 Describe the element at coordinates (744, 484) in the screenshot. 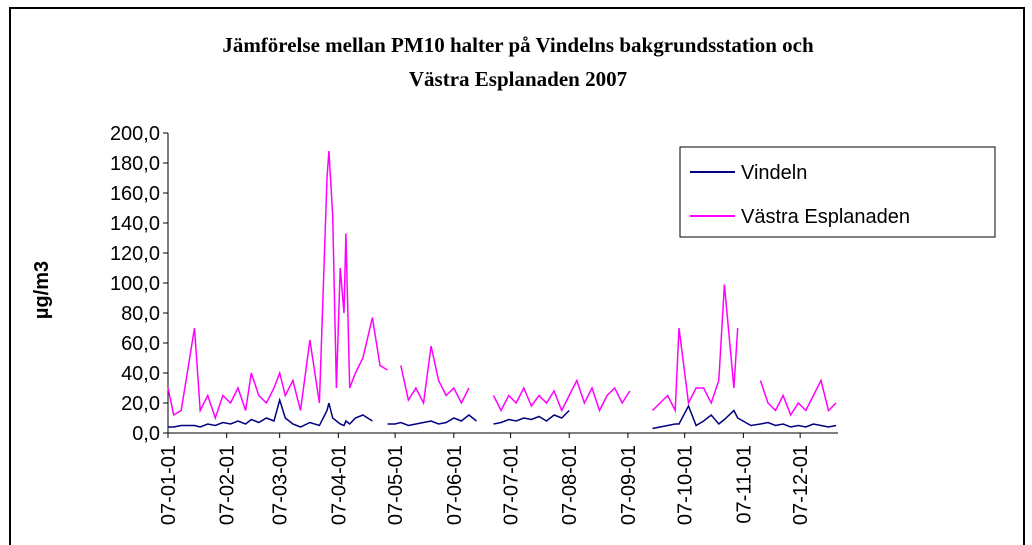

I see `x-tick-label: 07-11-01` at that location.